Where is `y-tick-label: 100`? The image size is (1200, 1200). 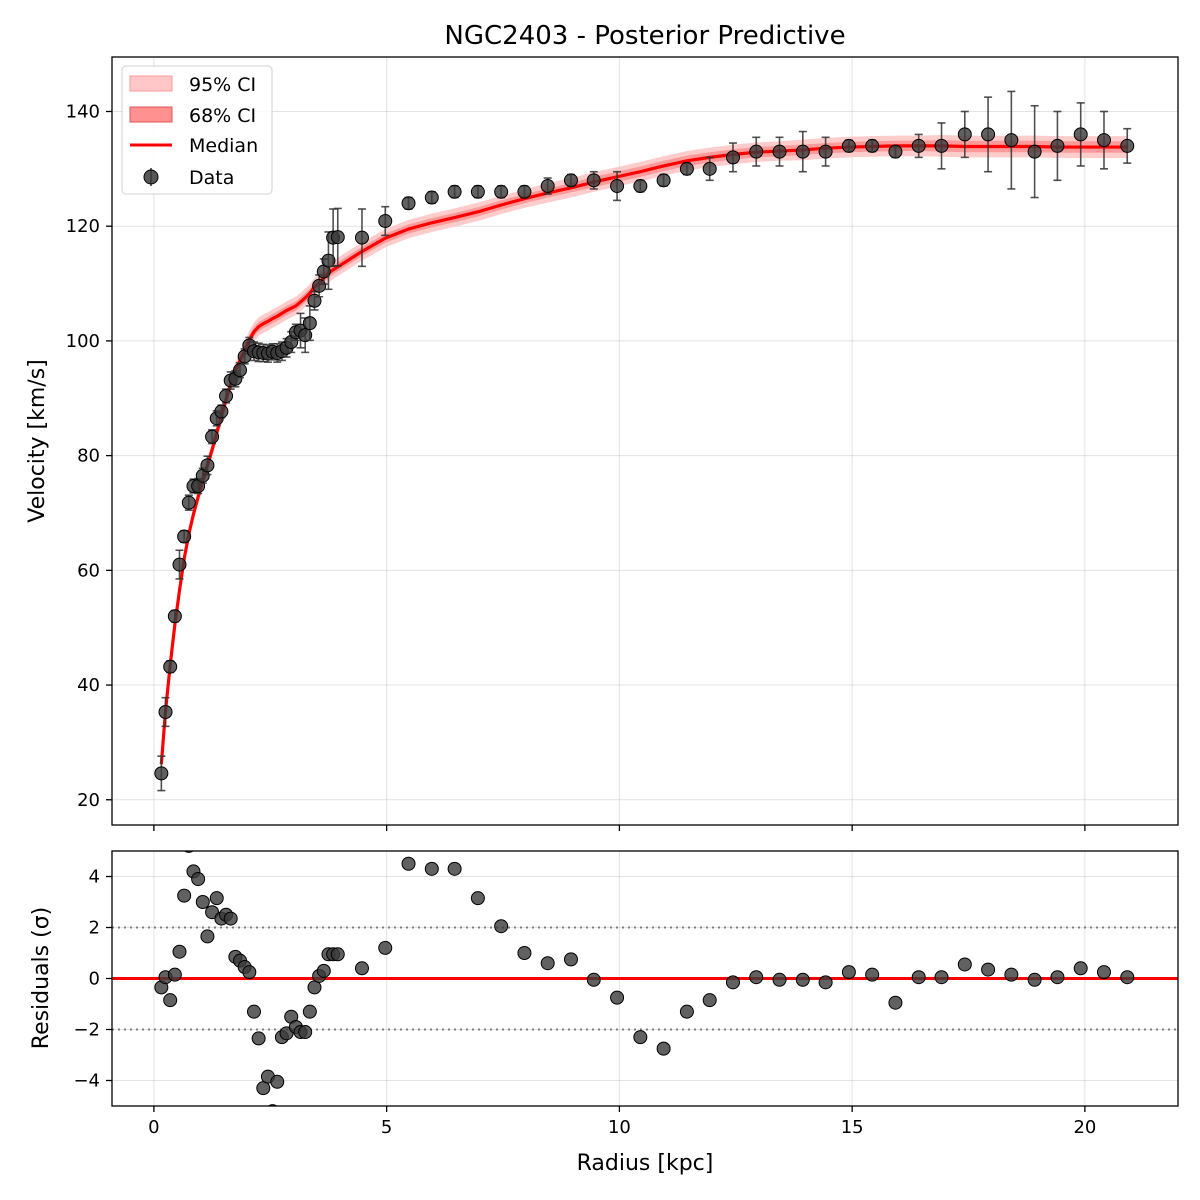
y-tick-label: 100 is located at coordinates (83, 341).